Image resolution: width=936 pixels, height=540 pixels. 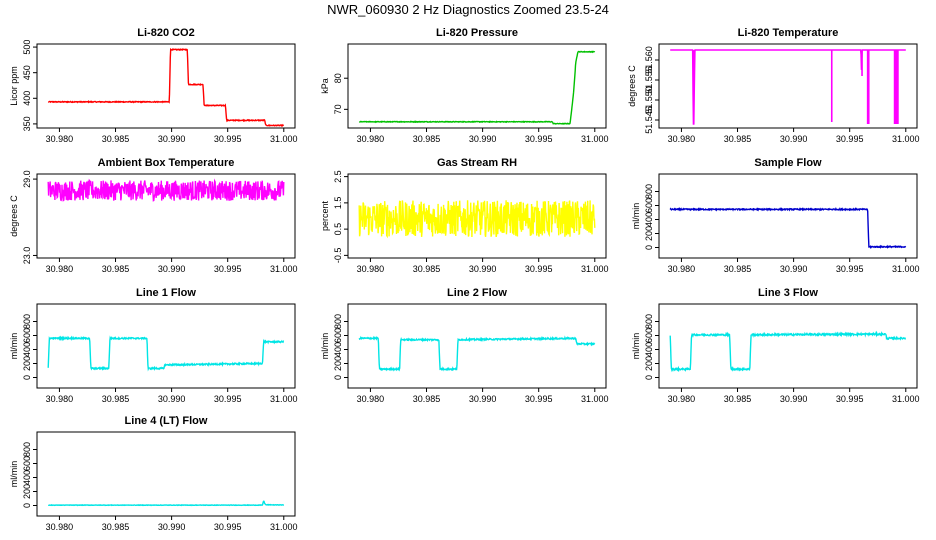 I want to click on y-axis-label: Licor ppm, so click(x=14, y=86).